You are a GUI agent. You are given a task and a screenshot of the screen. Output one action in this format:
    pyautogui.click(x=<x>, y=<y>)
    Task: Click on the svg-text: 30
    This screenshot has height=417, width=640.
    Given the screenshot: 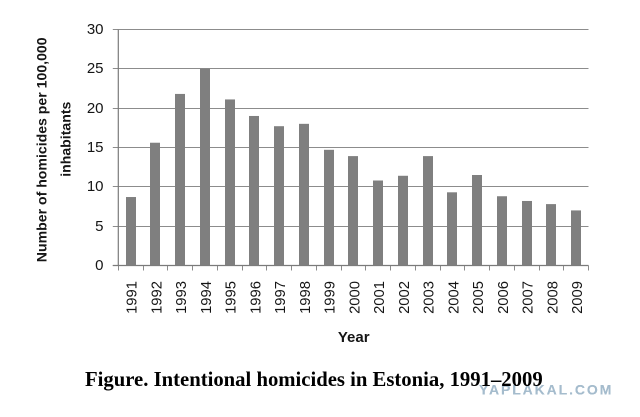 What is the action you would take?
    pyautogui.click(x=95, y=29)
    